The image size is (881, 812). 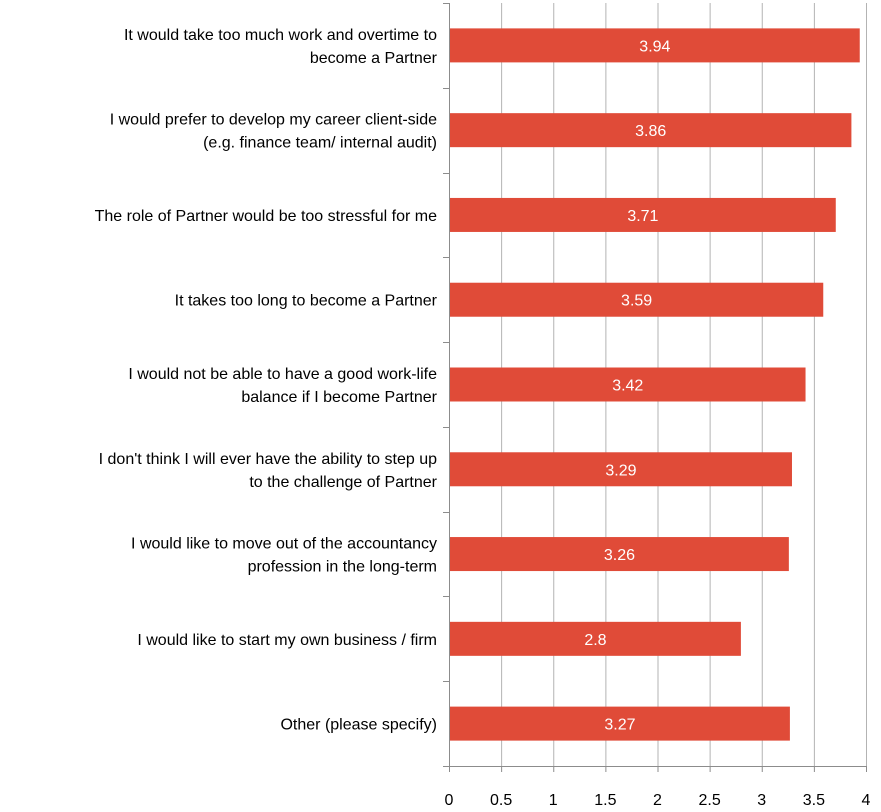 I want to click on x-tick-labels: 0 0.5 1 1.5 2 2.5 3 3.5 4, so click(x=658, y=800).